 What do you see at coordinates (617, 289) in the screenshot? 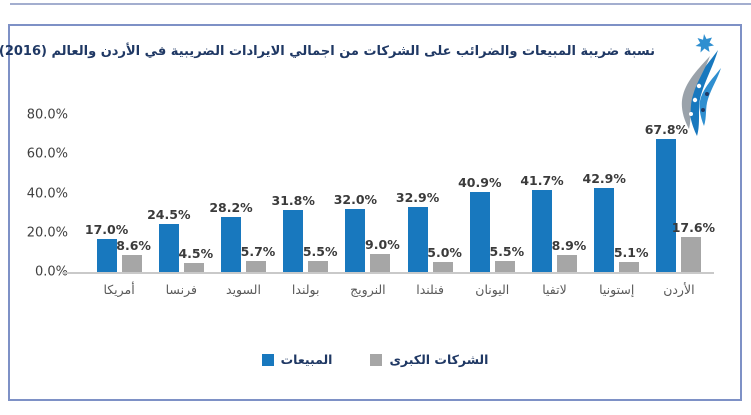
I see `category-label: إستونيا` at bounding box center [617, 289].